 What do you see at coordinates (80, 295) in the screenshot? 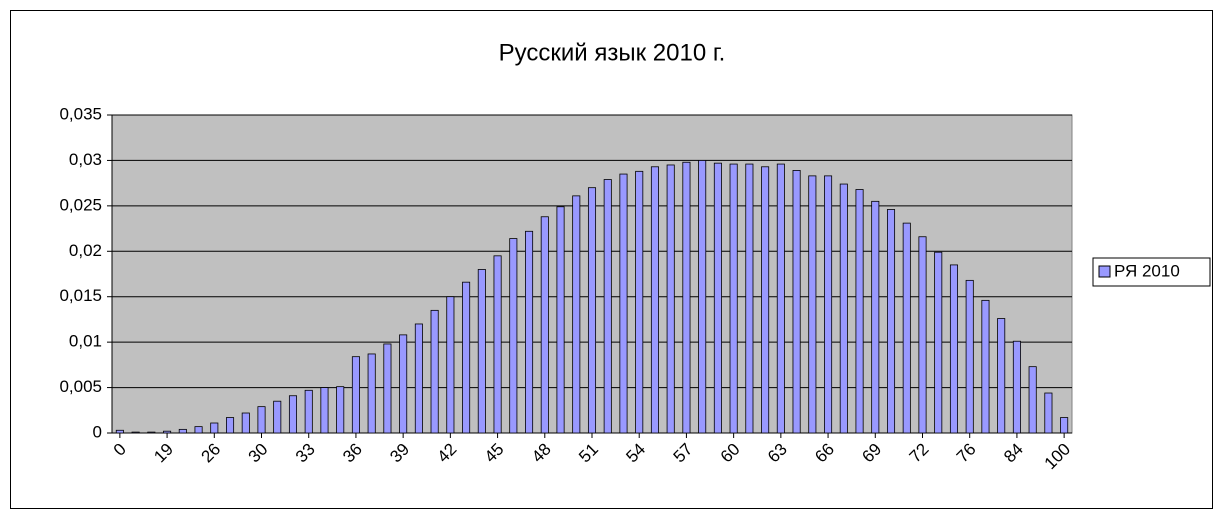
I see `y-tick-label: 0,015` at bounding box center [80, 295].